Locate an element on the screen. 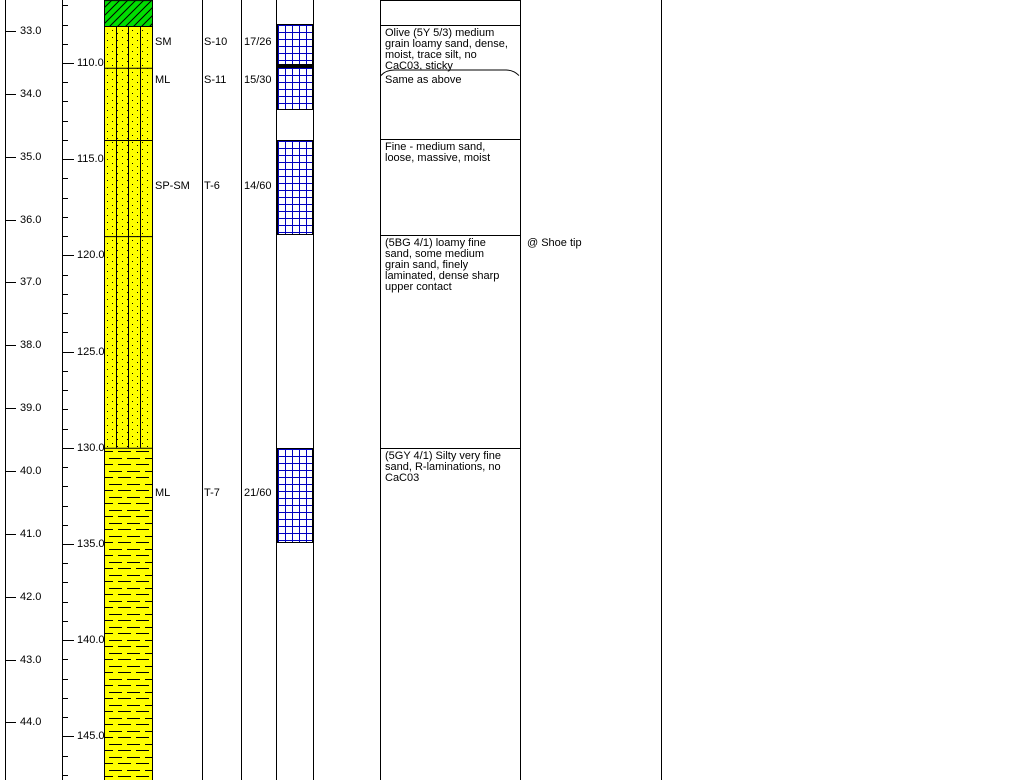 Image resolution: width=1018 pixels, height=780 pixels. meter-depth-label: 38.0 is located at coordinates (31, 345).